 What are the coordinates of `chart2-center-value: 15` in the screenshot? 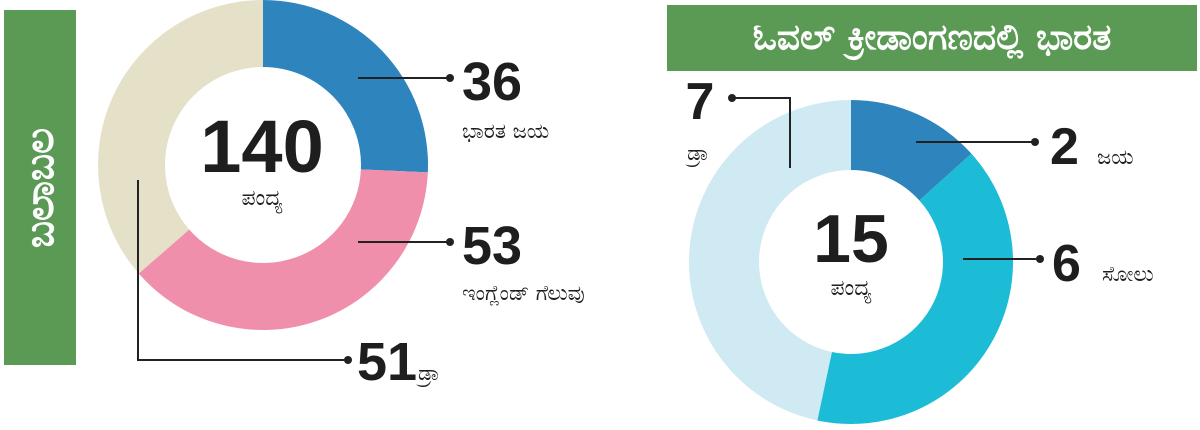 It's located at (851, 239).